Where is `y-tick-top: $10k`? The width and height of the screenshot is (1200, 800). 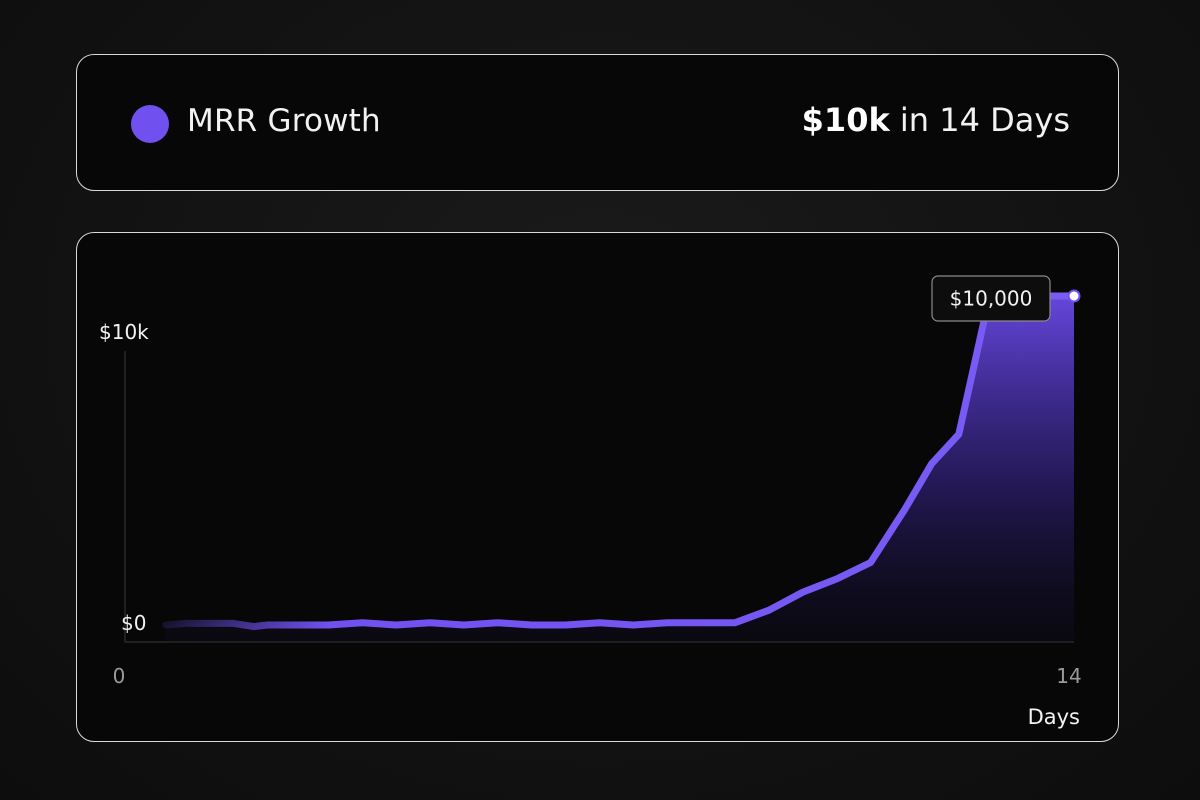
y-tick-top: $10k is located at coordinates (124, 332).